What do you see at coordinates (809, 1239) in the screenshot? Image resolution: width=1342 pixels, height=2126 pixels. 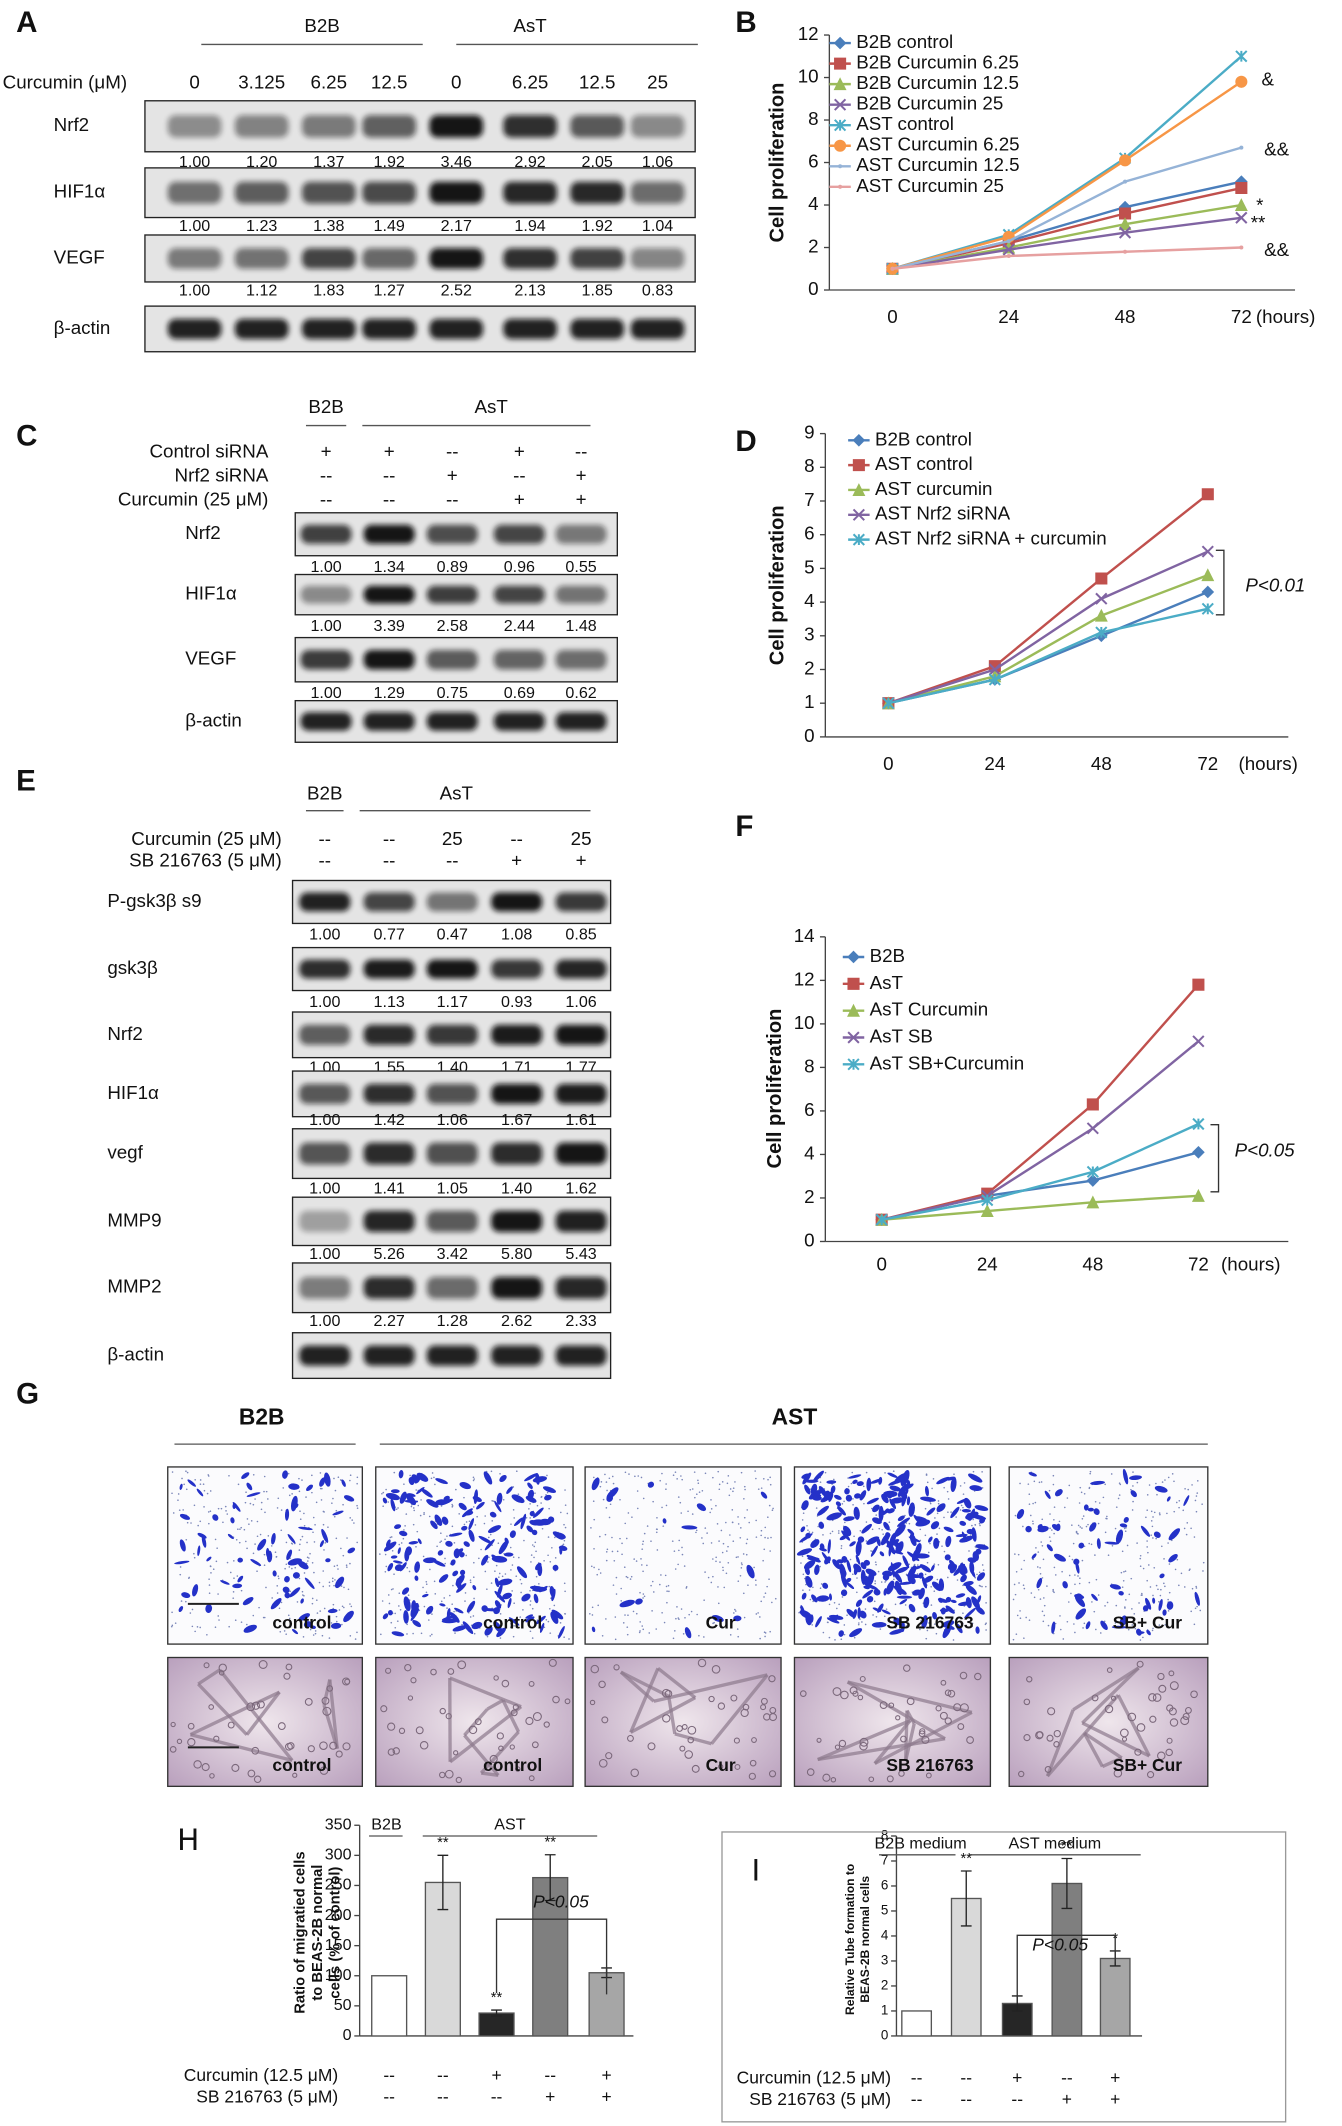 I see `y-tick-label: 0` at bounding box center [809, 1239].